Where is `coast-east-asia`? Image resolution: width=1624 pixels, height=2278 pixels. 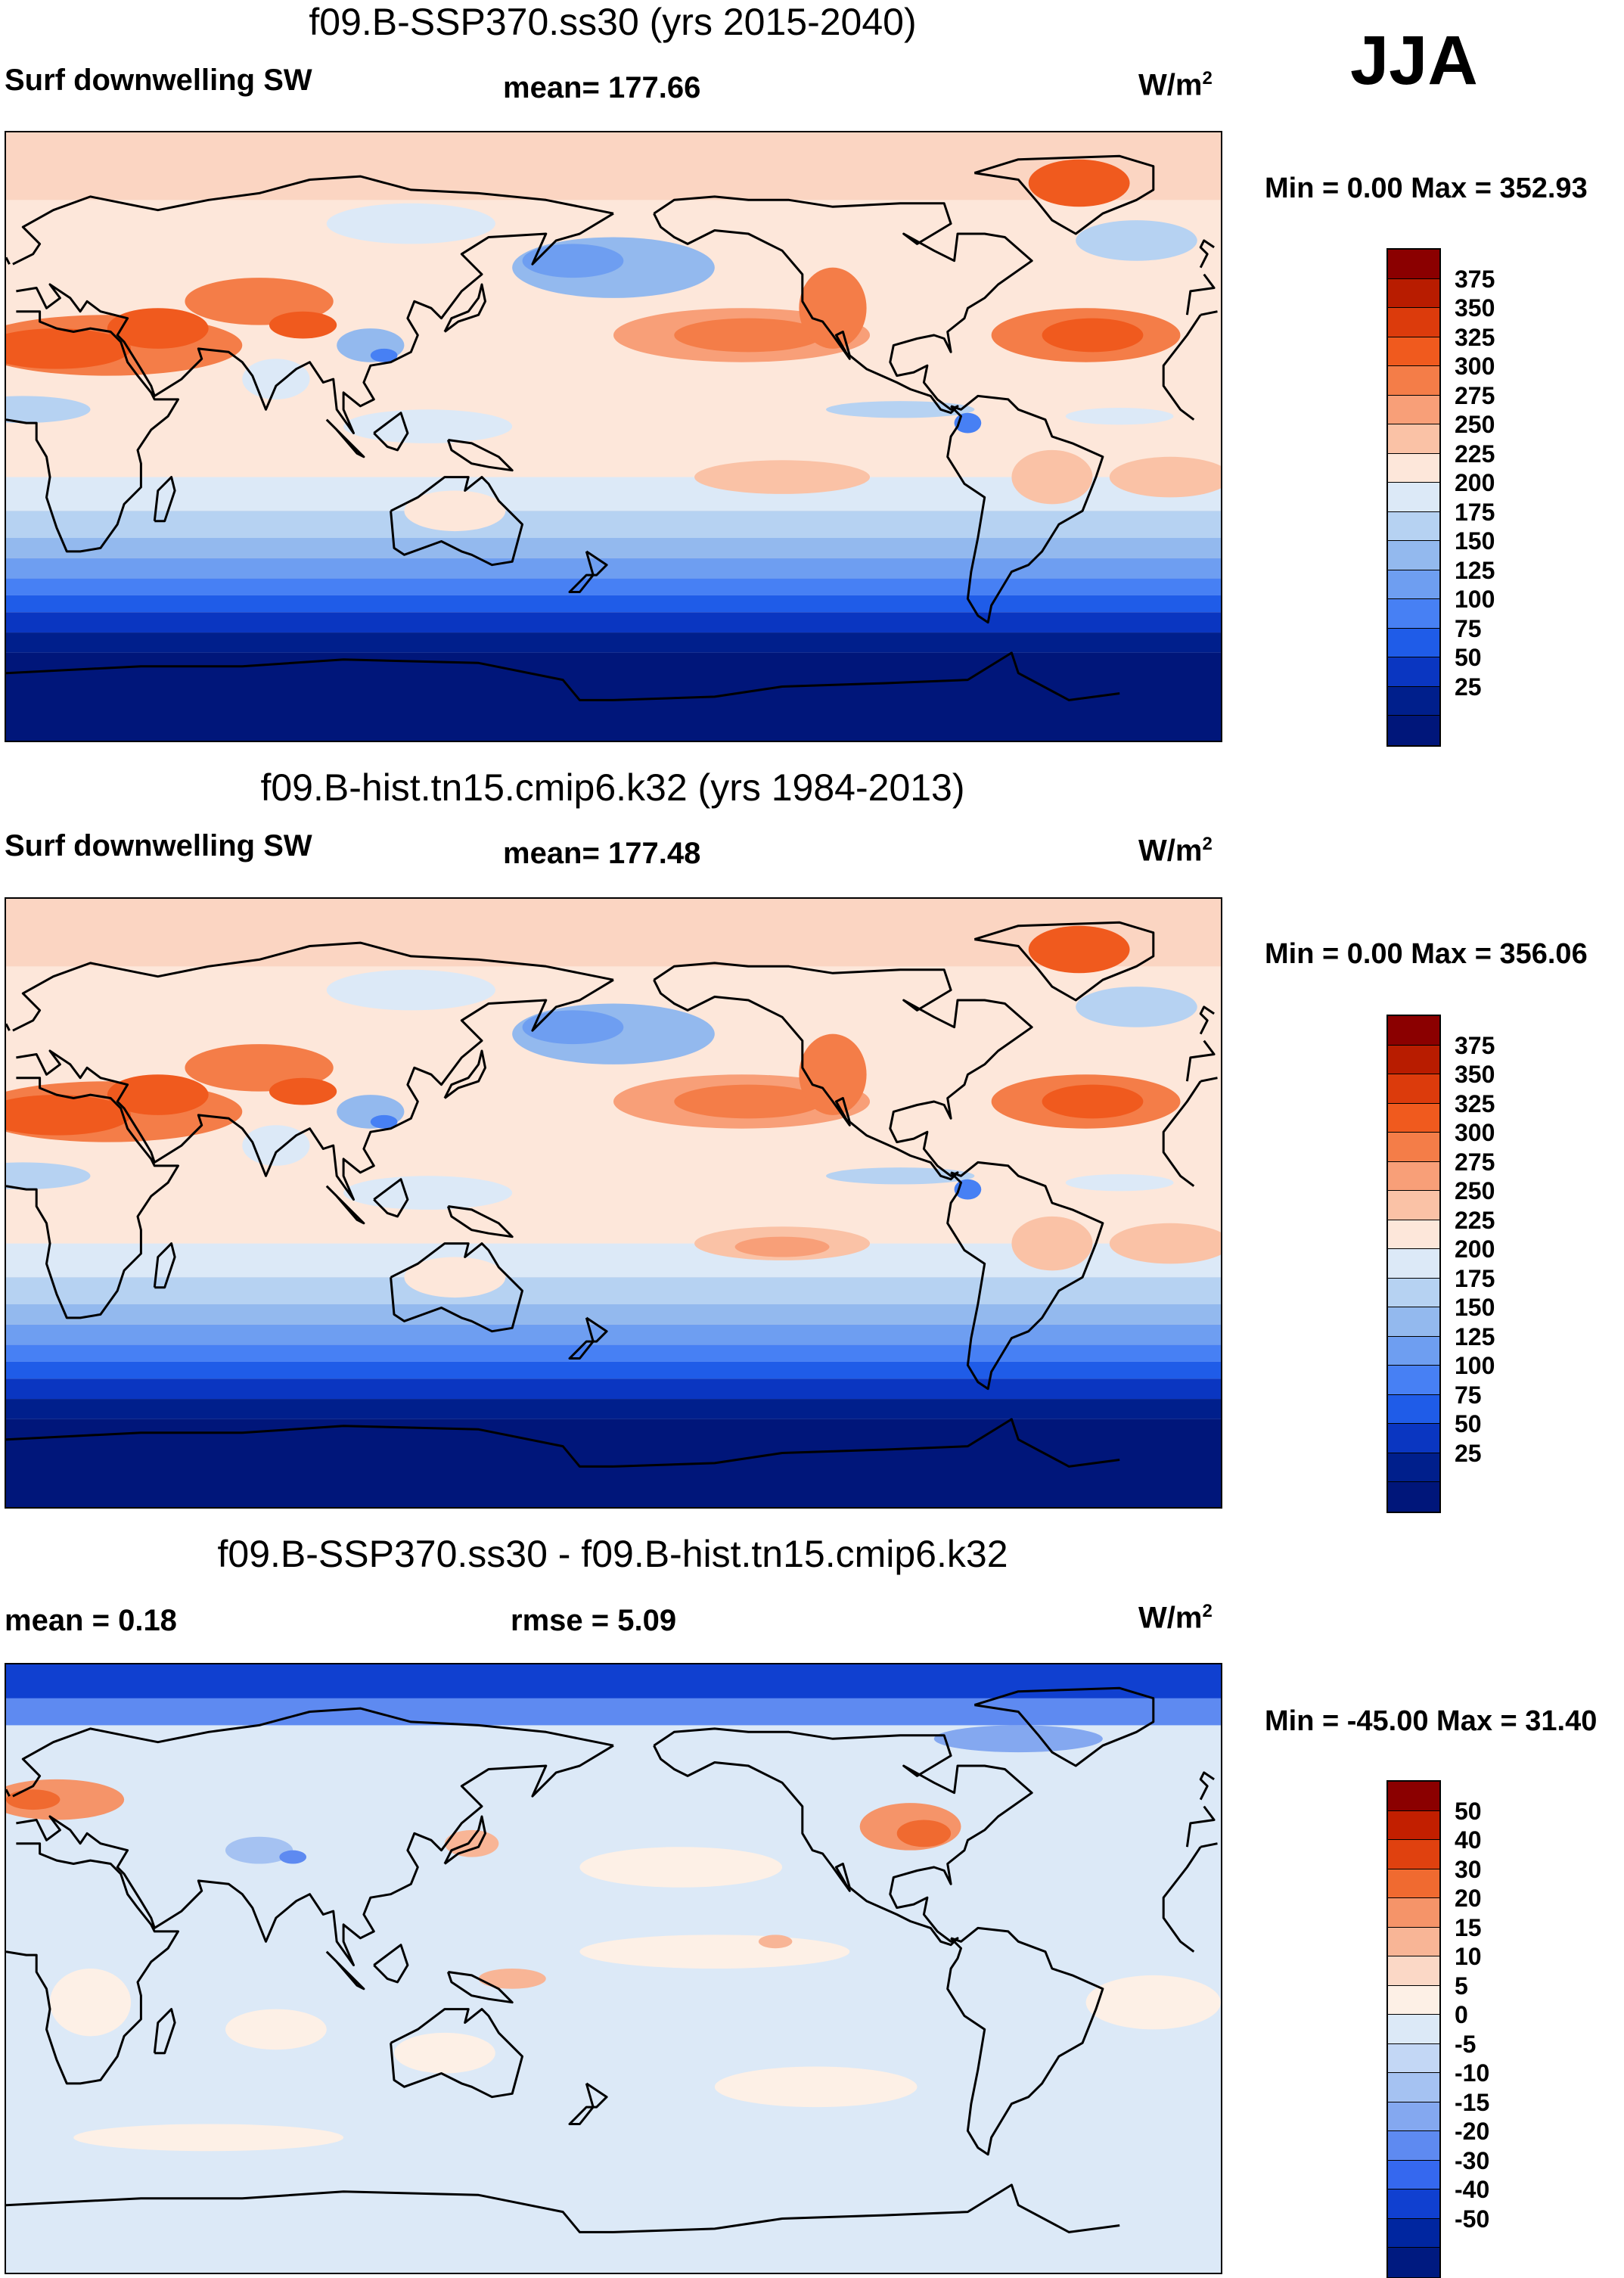
coast-east-asia is located at coordinates (315, 1855).